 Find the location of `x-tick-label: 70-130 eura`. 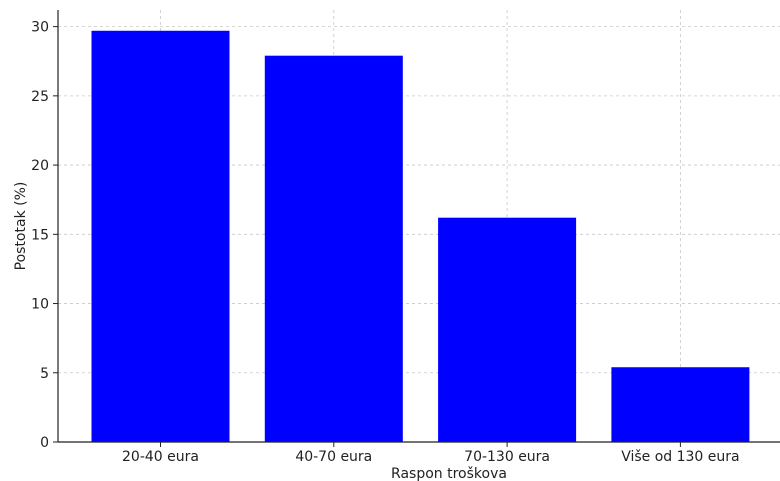

x-tick-label: 70-130 eura is located at coordinates (507, 457).